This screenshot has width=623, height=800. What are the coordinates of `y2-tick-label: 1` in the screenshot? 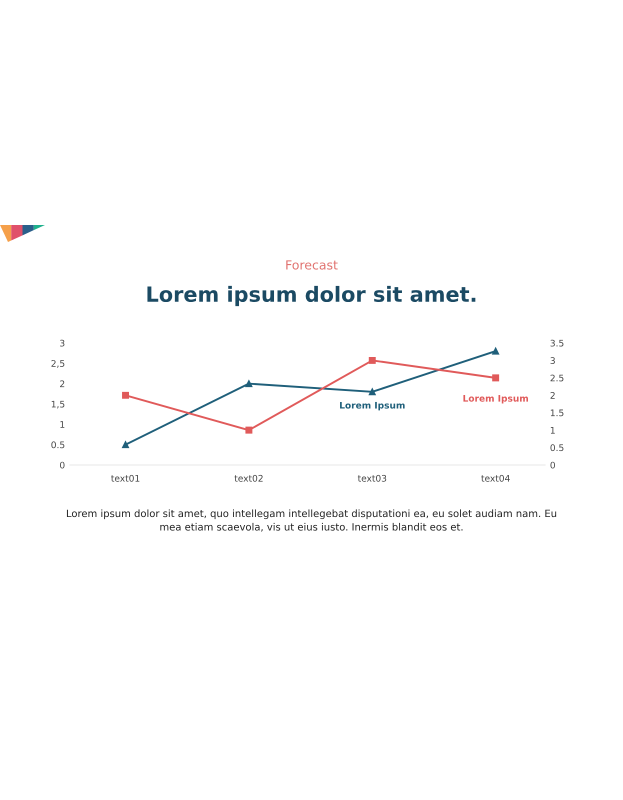 It's located at (552, 430).